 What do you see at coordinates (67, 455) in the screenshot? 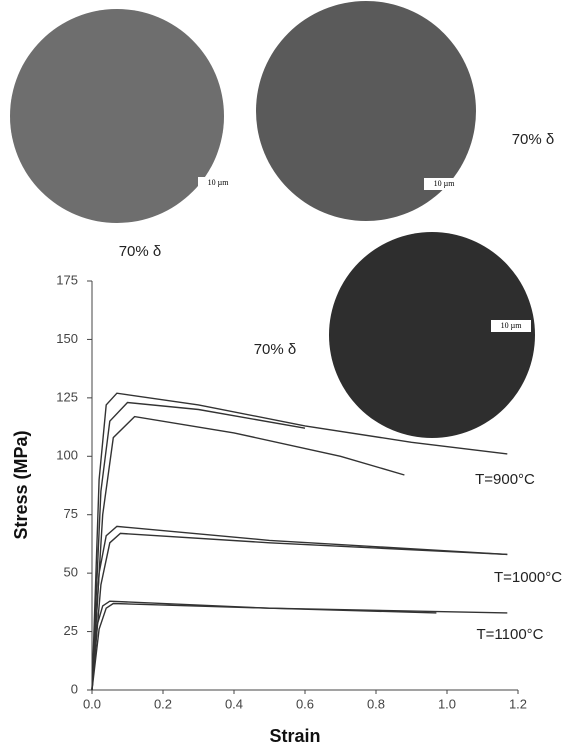
I see `y-tick-label: 100` at bounding box center [67, 455].